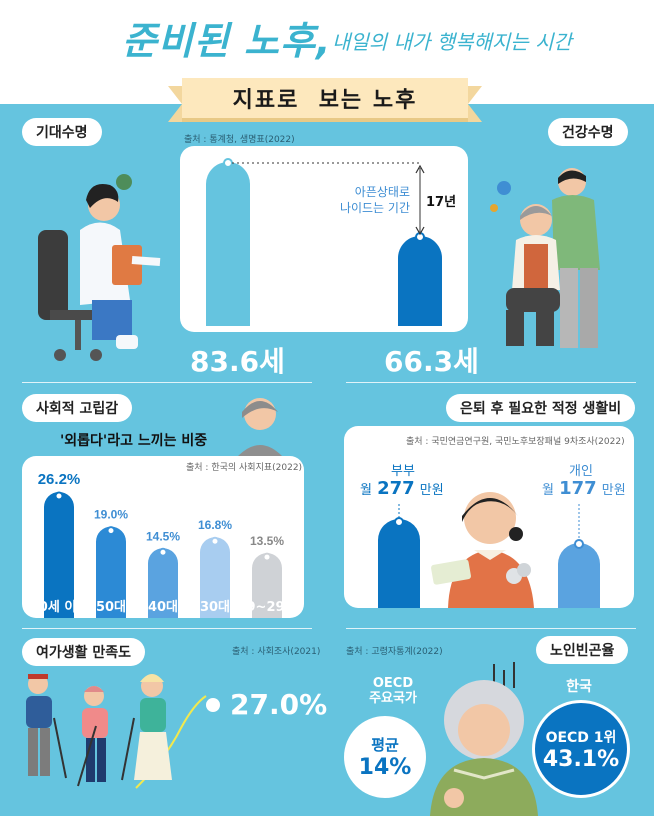  What do you see at coordinates (491, 579) in the screenshot?
I see `woman-body` at bounding box center [491, 579].